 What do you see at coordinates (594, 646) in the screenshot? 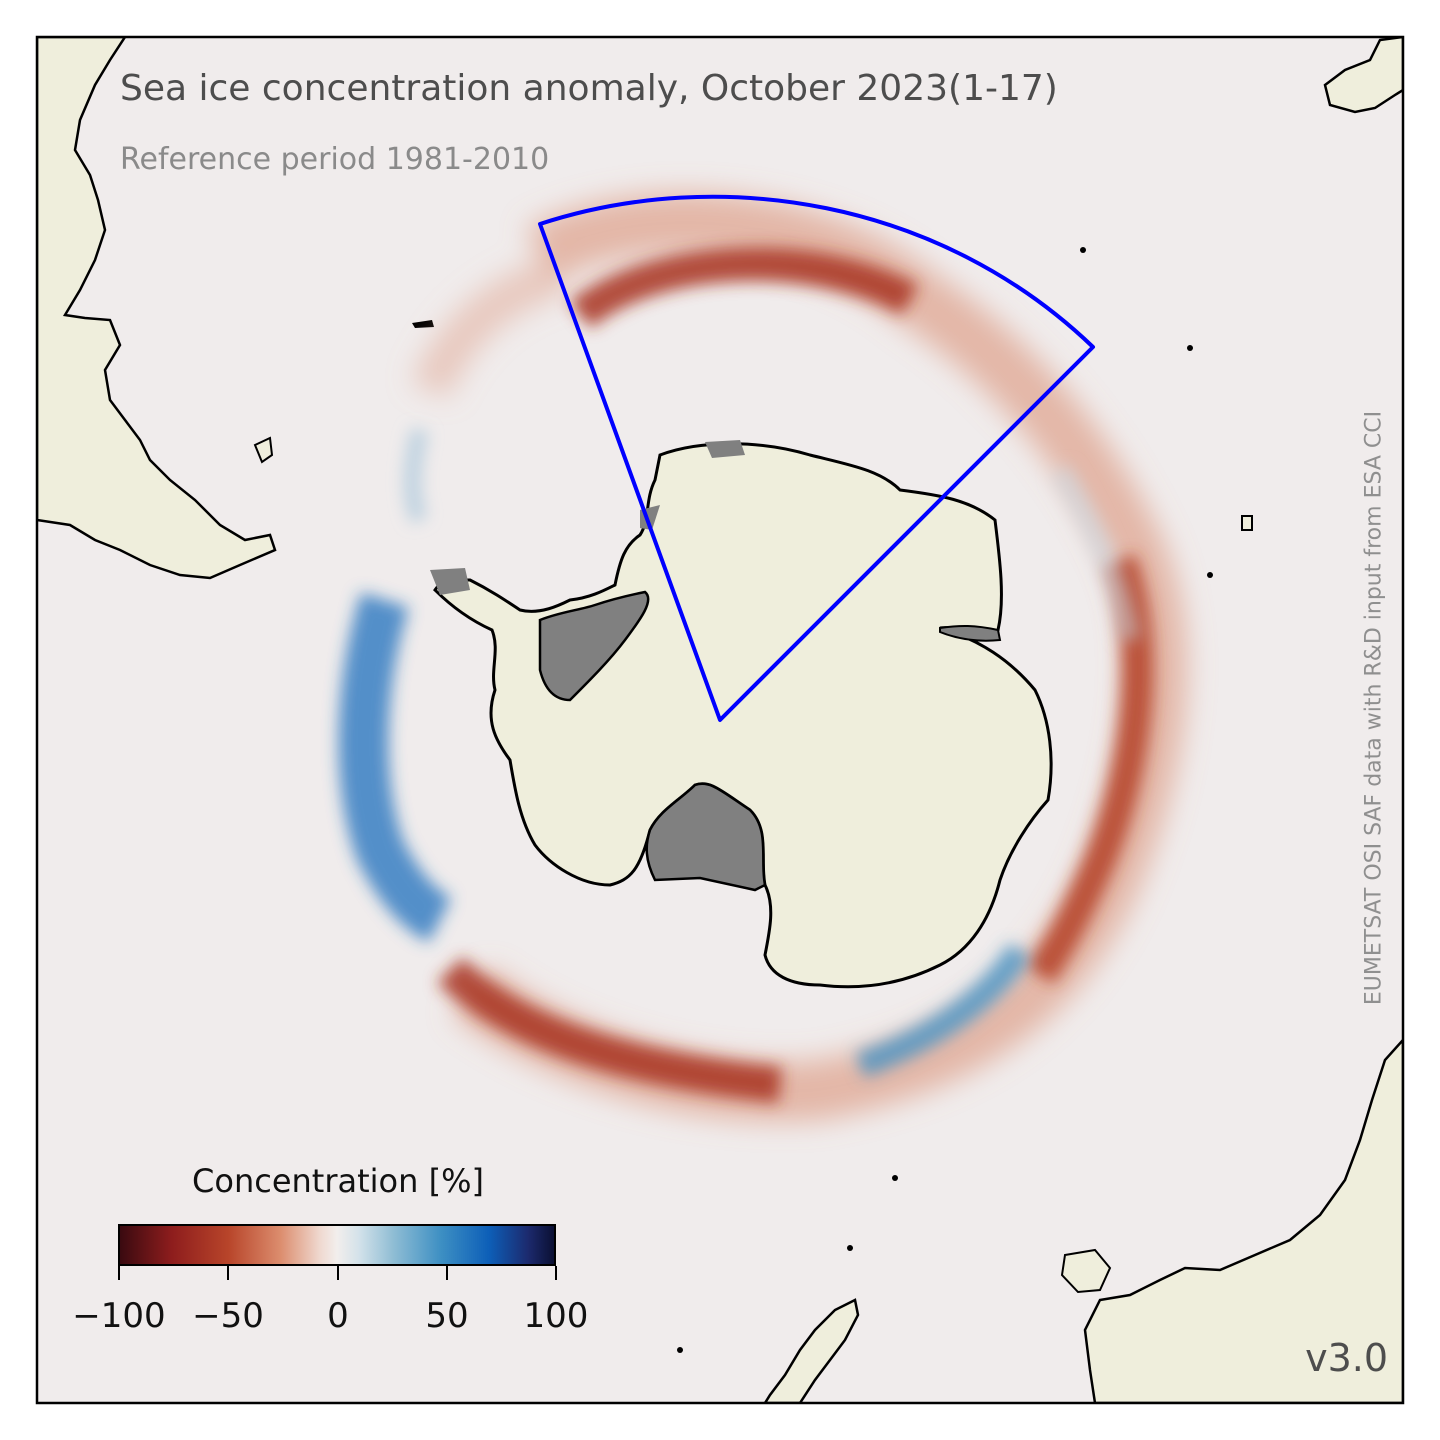
I see `ronne-filchner-ice-shelf` at bounding box center [594, 646].